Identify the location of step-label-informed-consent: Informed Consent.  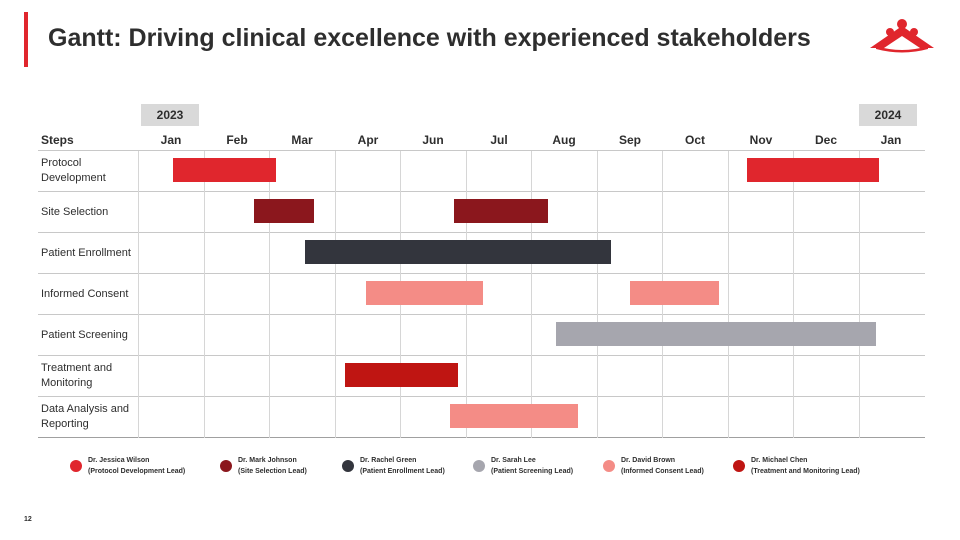
(85, 294).